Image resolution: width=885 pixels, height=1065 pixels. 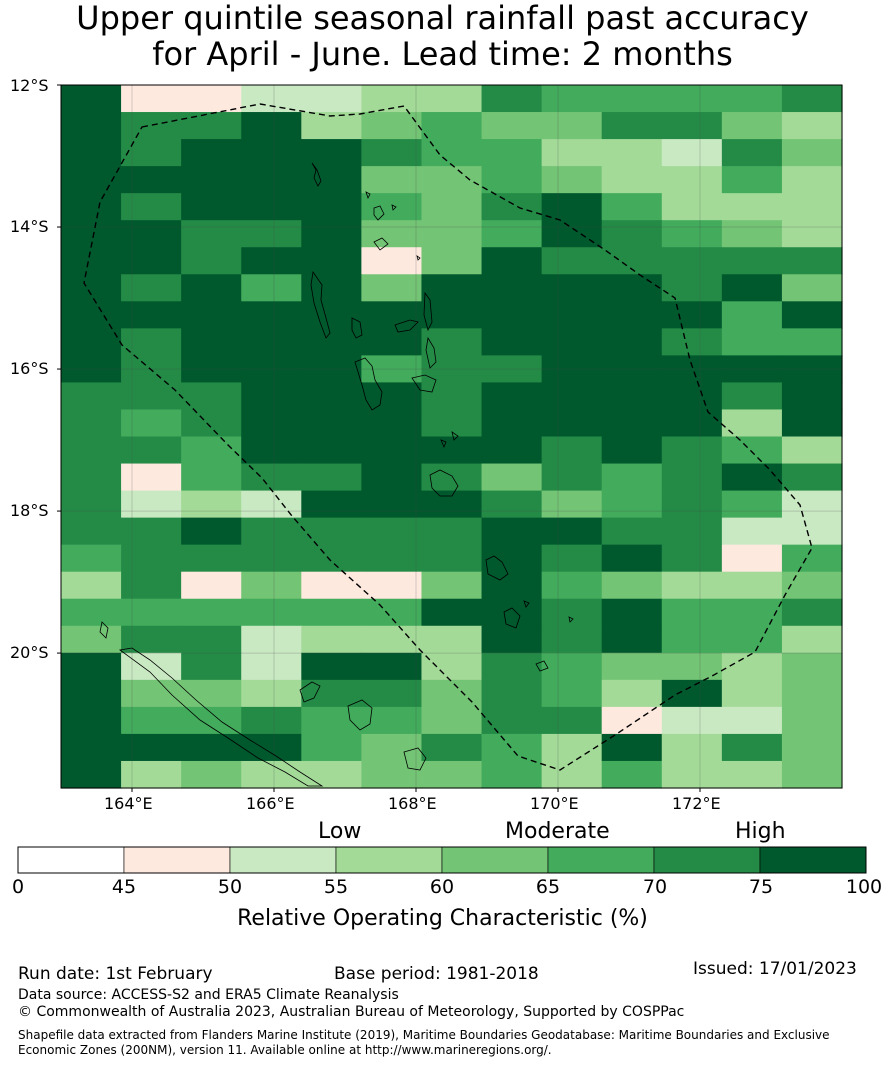 I want to click on colorbar-box, so click(x=283, y=860).